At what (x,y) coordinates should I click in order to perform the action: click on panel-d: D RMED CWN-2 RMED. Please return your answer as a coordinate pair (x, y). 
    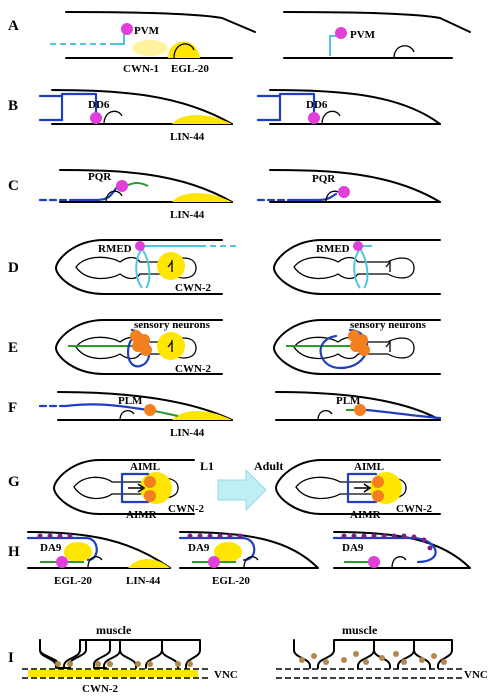
    Looking at the image, I should click on (224, 267).